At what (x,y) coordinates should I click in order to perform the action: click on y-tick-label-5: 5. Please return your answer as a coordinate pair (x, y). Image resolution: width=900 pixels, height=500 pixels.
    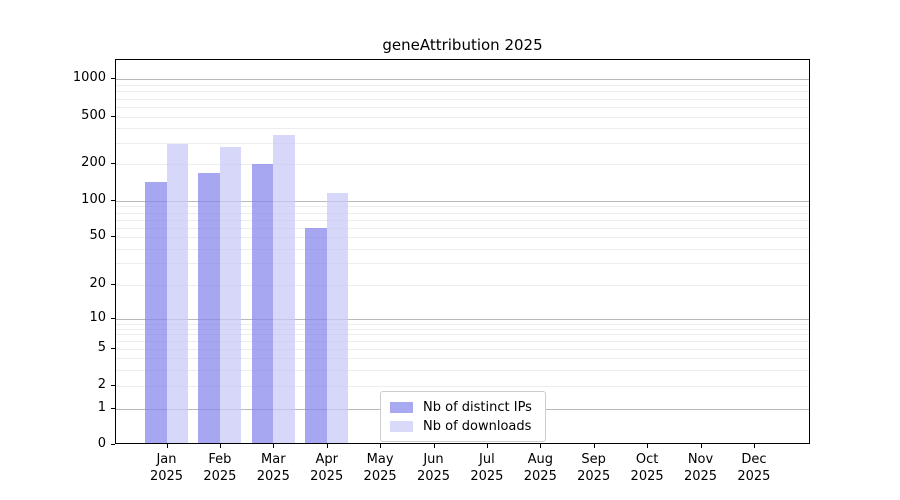
    Looking at the image, I should click on (101, 347).